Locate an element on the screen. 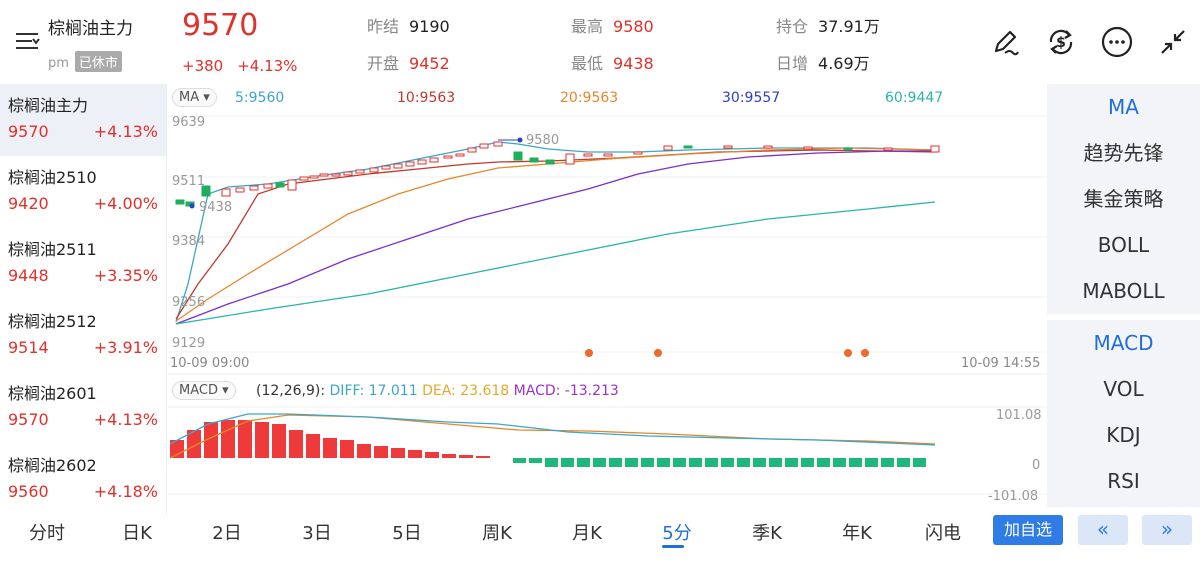 This screenshot has height=565, width=1200. tab-period: 年K is located at coordinates (857, 533).